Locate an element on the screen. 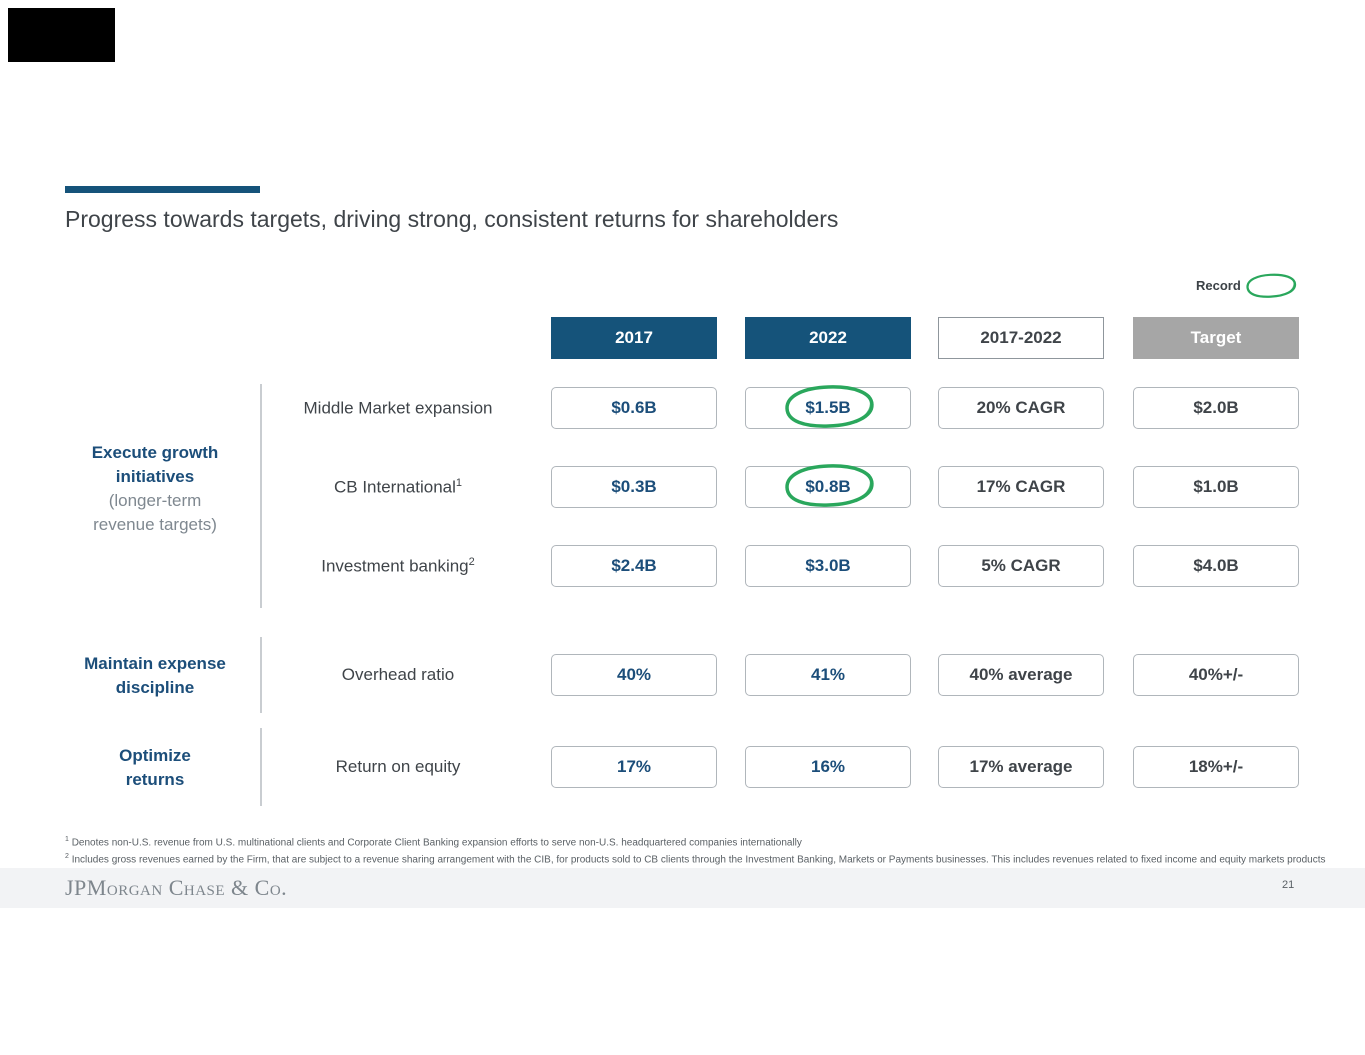 This screenshot has width=1365, height=1055. row-label-text: Middle Market expansion is located at coordinates (398, 408).